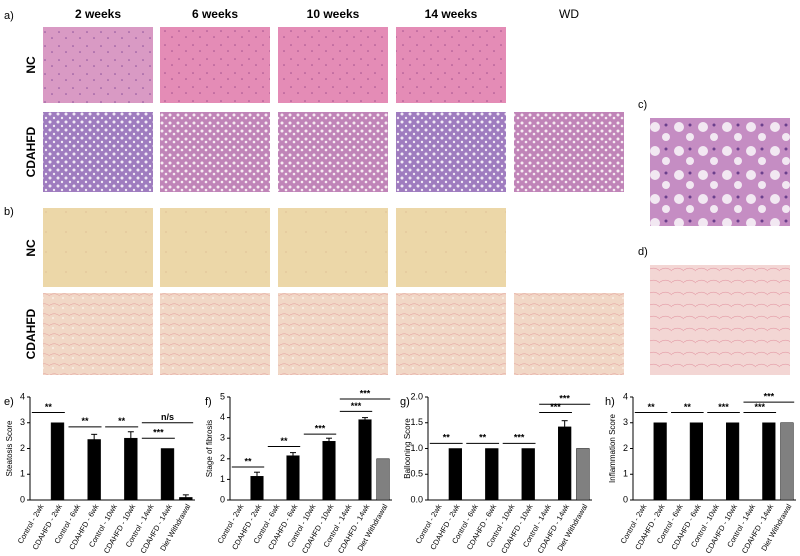  I want to click on significance-label: n/s, so click(167, 417).